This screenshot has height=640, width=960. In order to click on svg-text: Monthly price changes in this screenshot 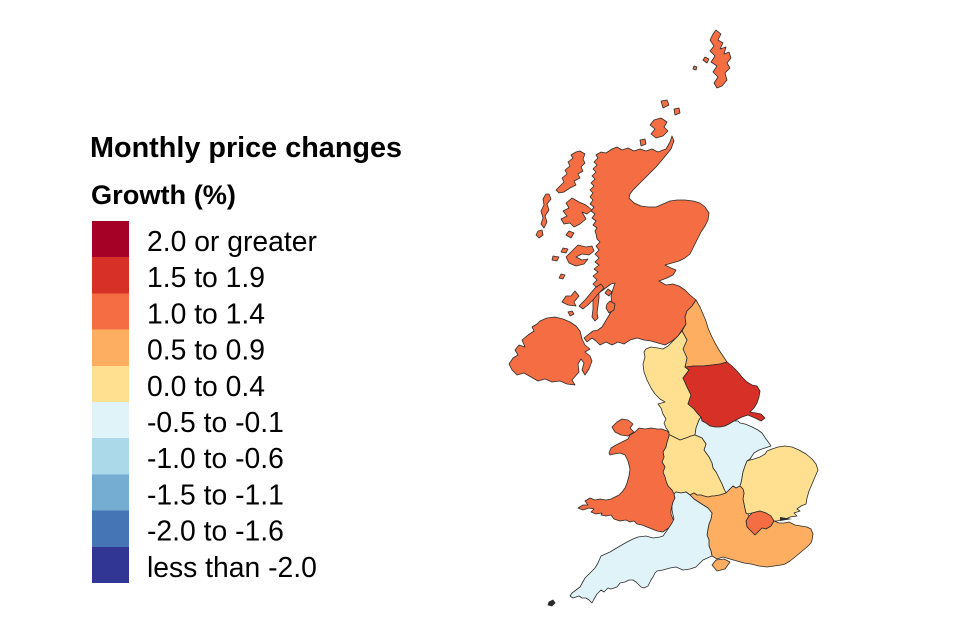, I will do `click(246, 148)`.